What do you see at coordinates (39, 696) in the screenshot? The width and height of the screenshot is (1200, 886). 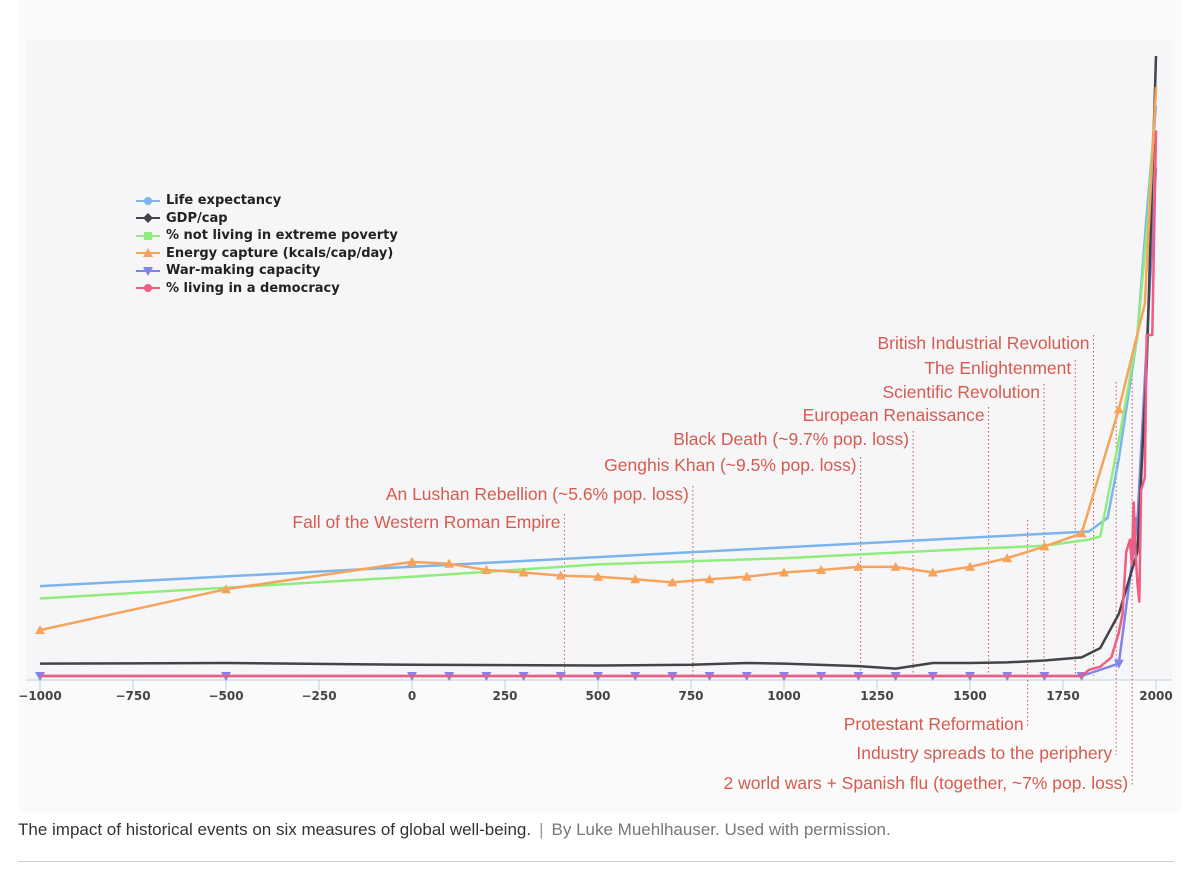 I see `x-tick-label: −1000` at bounding box center [39, 696].